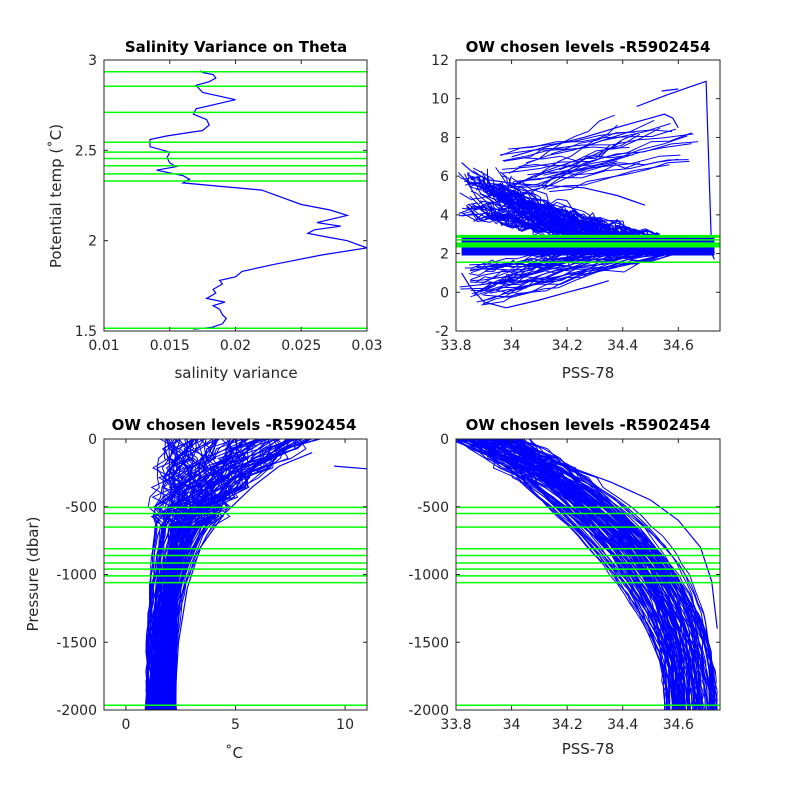 This screenshot has width=800, height=800. I want to click on x-tick-label: 0, so click(125, 725).